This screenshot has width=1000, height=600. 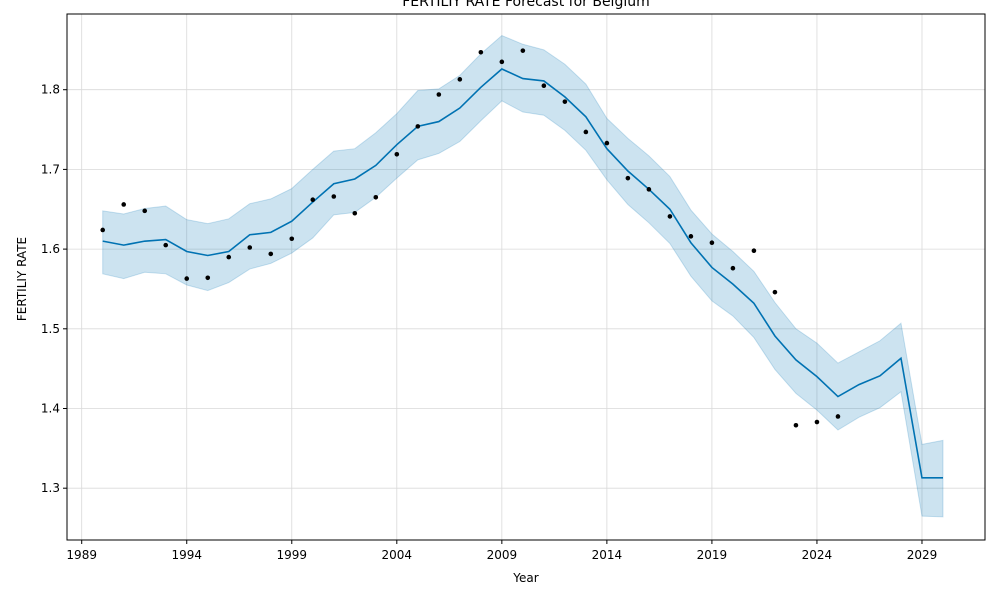 What do you see at coordinates (50, 249) in the screenshot?
I see `y-tick-label: 1.6` at bounding box center [50, 249].